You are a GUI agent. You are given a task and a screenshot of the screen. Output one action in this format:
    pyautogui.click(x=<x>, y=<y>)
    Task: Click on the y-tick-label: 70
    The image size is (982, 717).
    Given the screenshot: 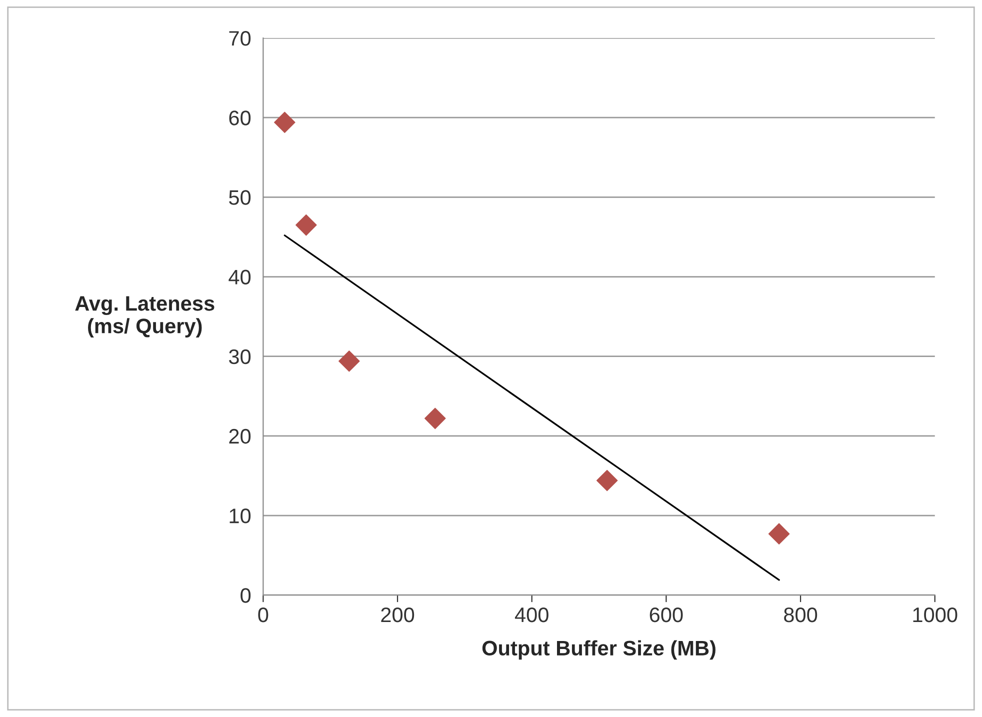 What is the action you would take?
    pyautogui.click(x=240, y=38)
    